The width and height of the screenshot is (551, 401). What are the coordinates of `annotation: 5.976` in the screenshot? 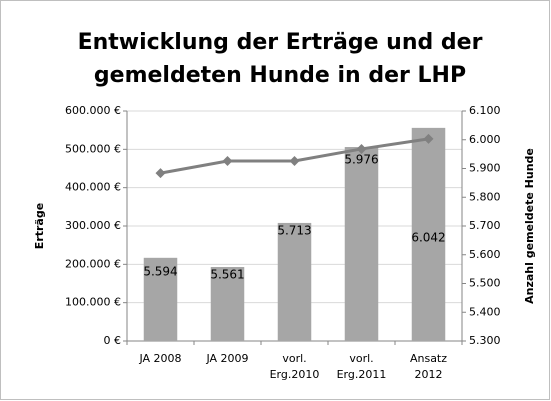 It's located at (361, 160).